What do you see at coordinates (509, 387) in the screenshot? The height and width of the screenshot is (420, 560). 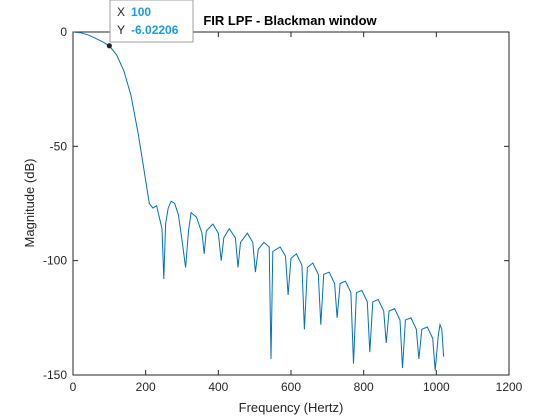 I see `x-tick-label: 1200` at bounding box center [509, 387].